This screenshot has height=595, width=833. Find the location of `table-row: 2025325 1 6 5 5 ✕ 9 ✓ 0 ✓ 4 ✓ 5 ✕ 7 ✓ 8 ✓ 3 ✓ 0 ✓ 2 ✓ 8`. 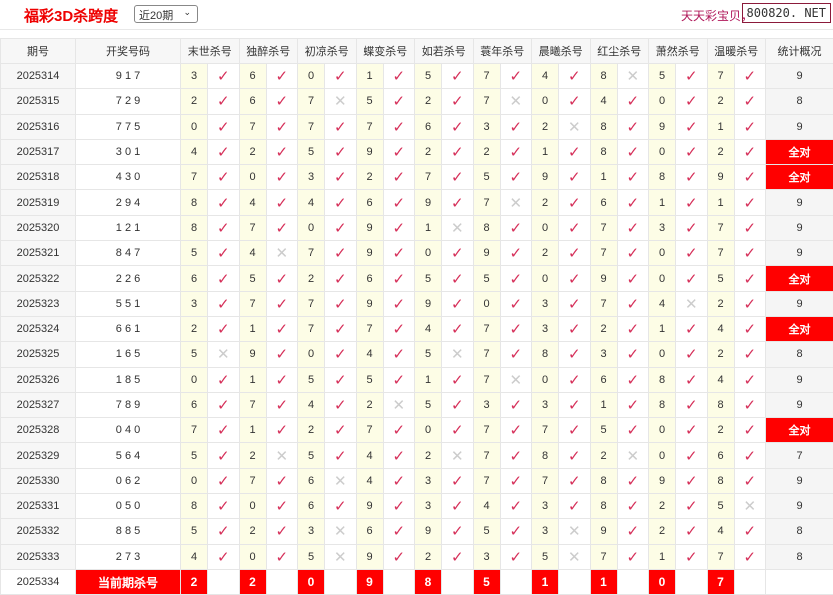

table-row: 2025325 1 6 5 5 ✕ 9 ✓ 0 ✓ 4 ✓ 5 ✕ 7 ✓ 8 ✓ 3 ✓ 0 ✓ 2 ✓ 8 is located at coordinates (416, 354).